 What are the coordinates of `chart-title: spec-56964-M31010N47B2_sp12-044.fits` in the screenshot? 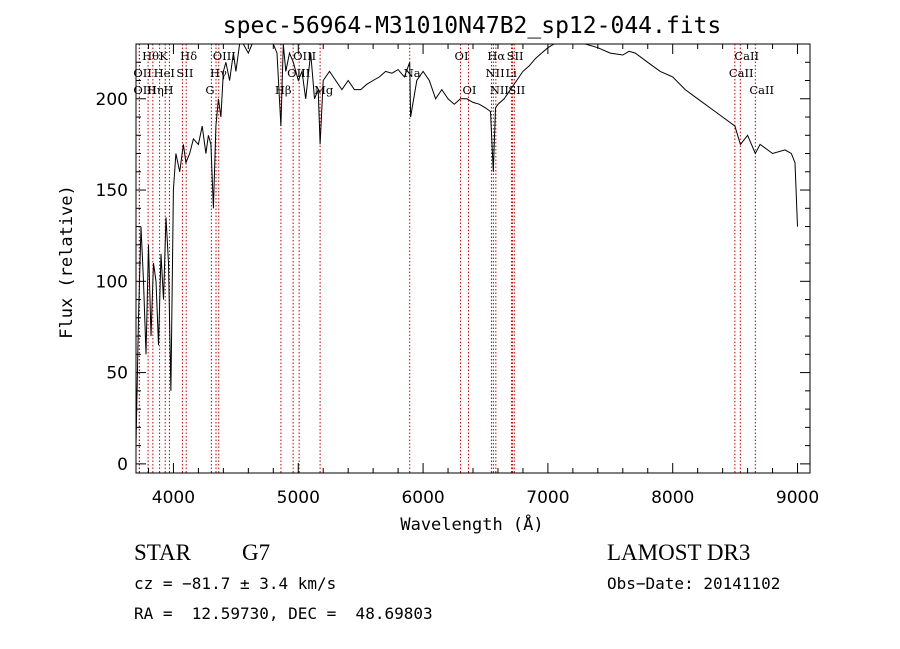 It's located at (472, 26).